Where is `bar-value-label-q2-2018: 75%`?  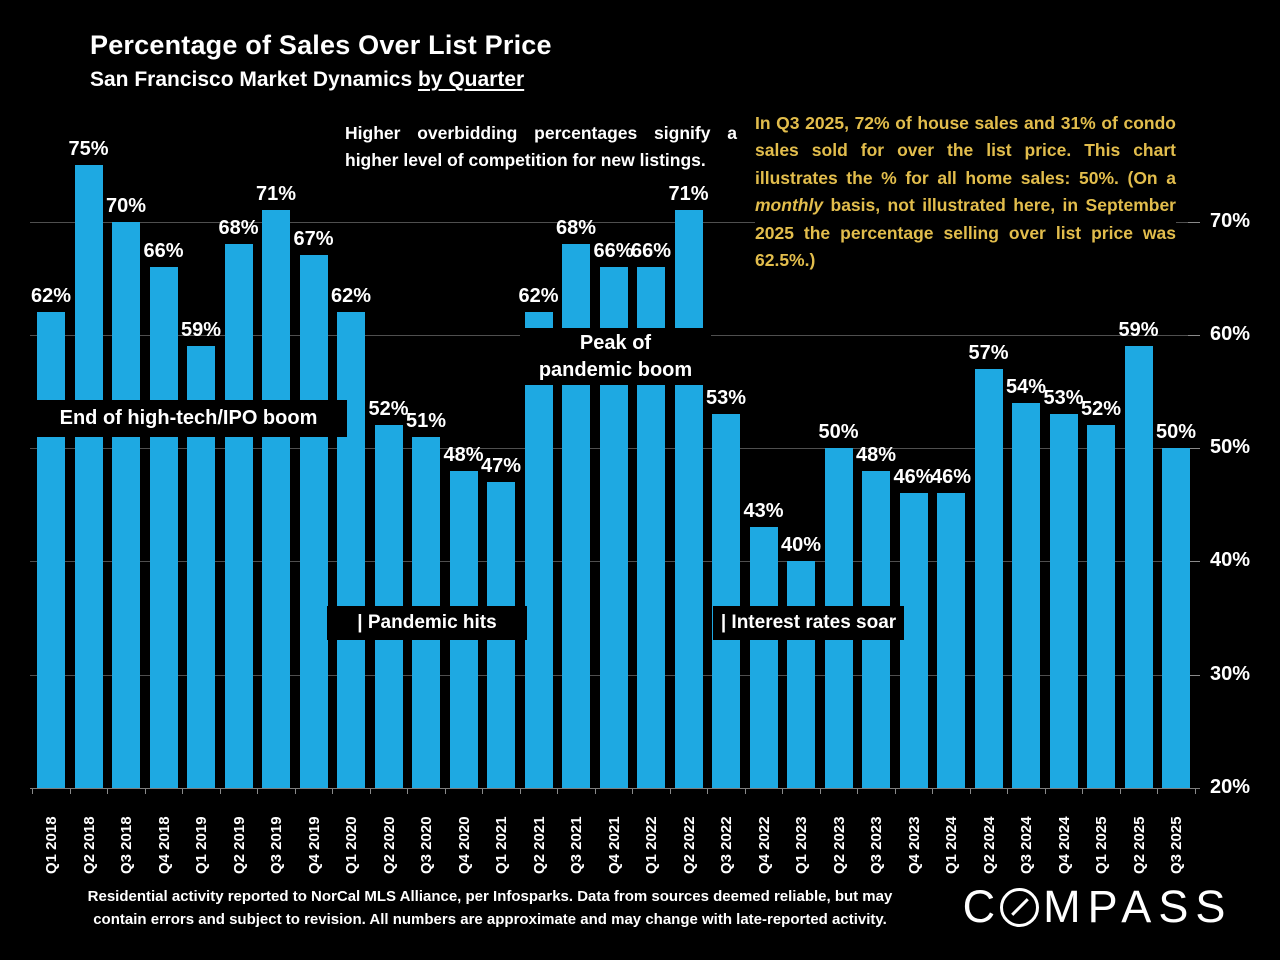 bar-value-label-q2-2018: 75% is located at coordinates (88, 148).